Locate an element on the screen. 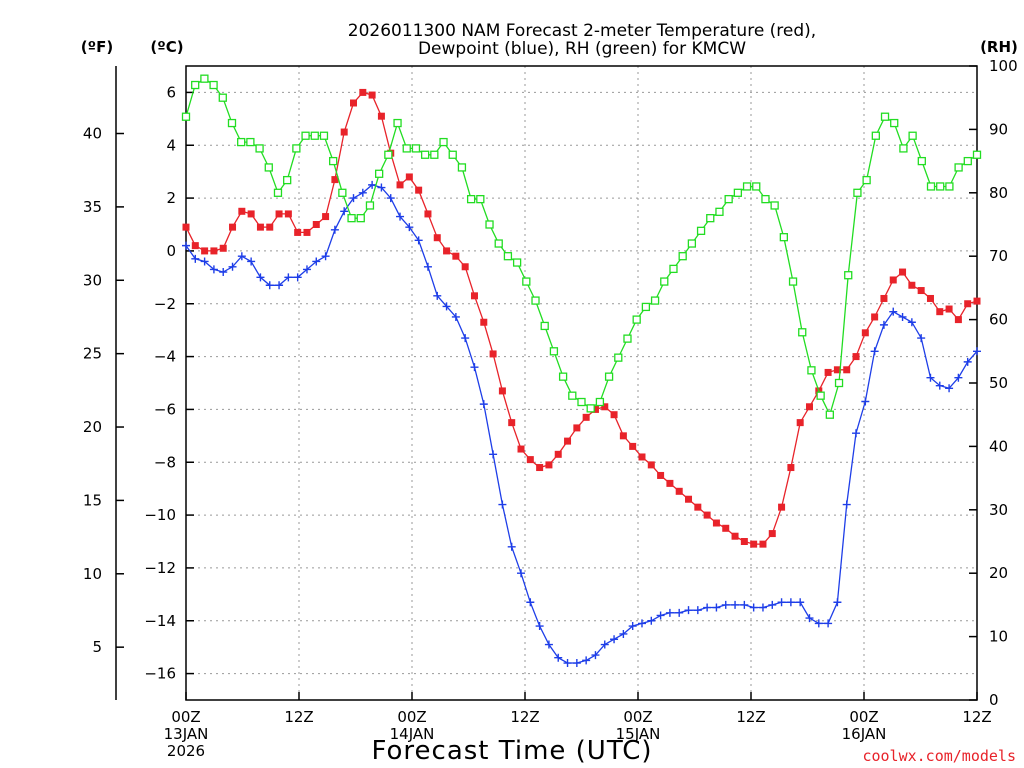 The width and height of the screenshot is (1024, 768). x-tick-label: 16JAN is located at coordinates (864, 734).